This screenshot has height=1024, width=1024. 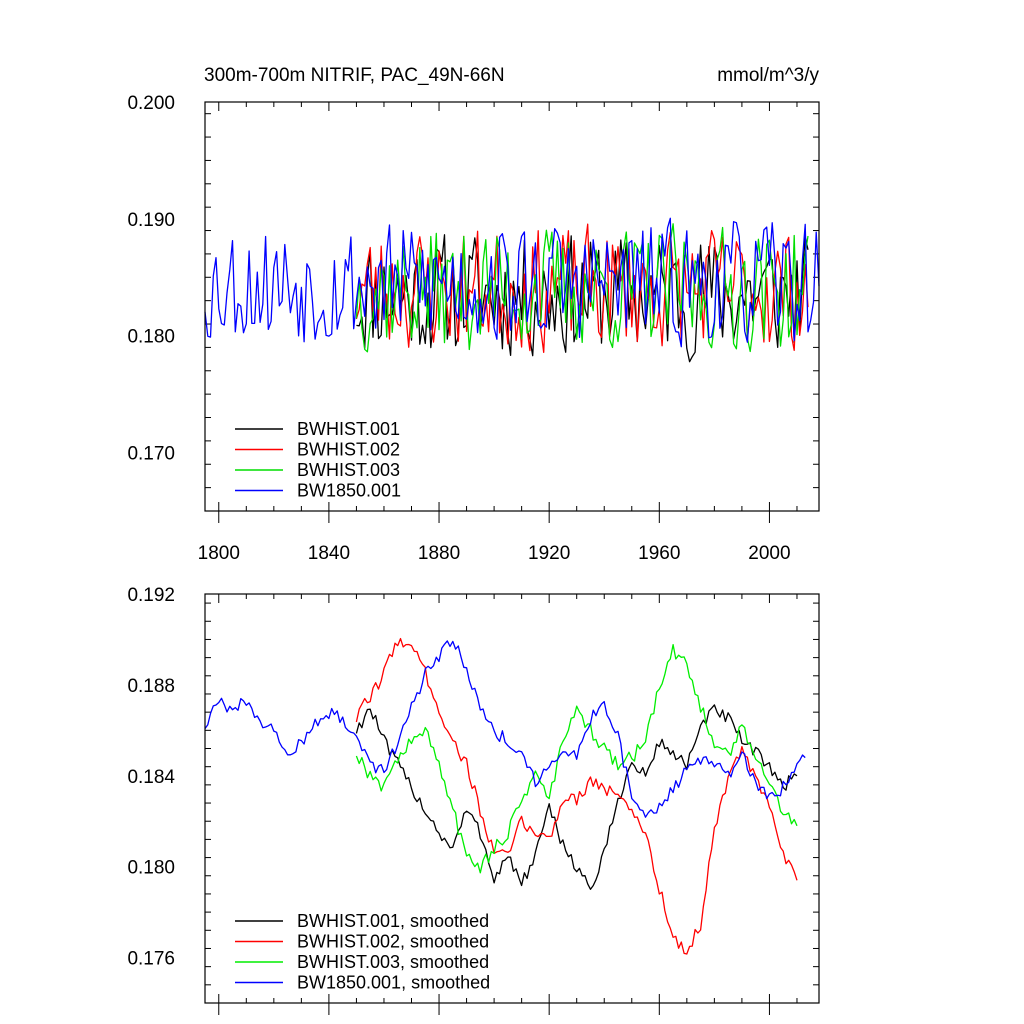 What do you see at coordinates (393, 921) in the screenshot?
I see `legend-label: BWHIST.001, smoothed` at bounding box center [393, 921].